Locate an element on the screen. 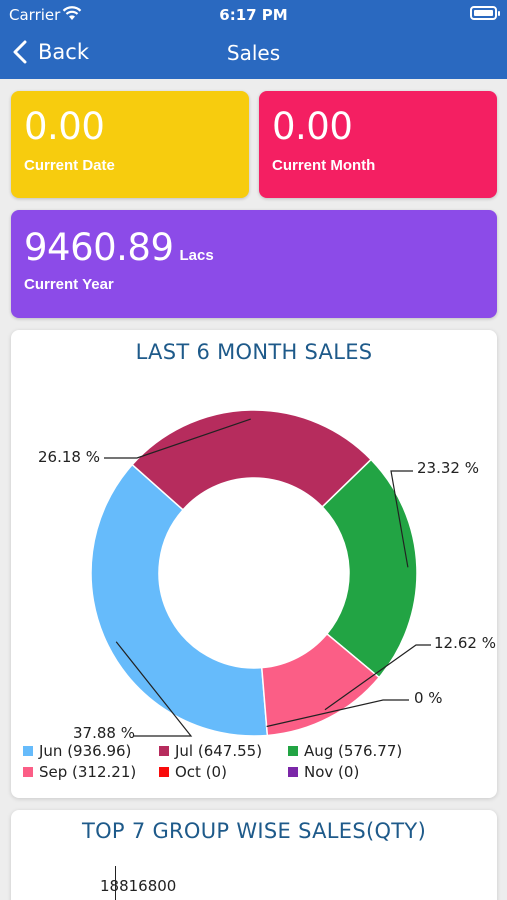 This screenshot has width=507, height=900. current-month-card: 0.00 Current Month is located at coordinates (378, 144).